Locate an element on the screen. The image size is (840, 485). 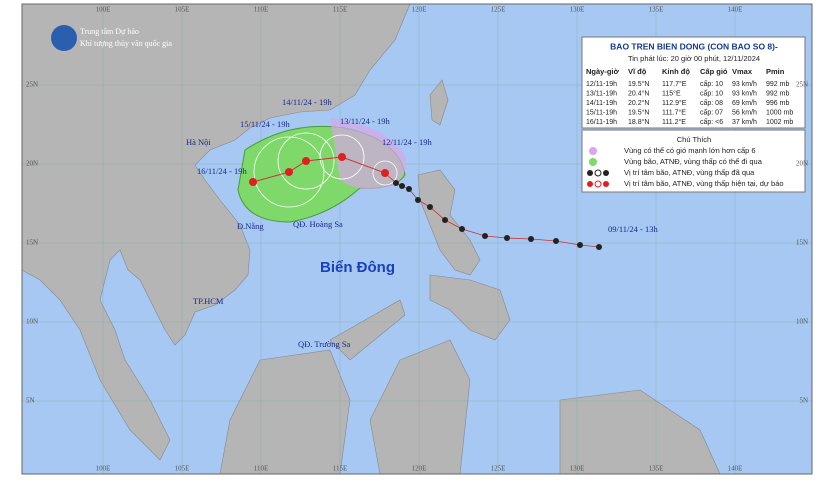
column-header: Cấp gió is located at coordinates (714, 71).